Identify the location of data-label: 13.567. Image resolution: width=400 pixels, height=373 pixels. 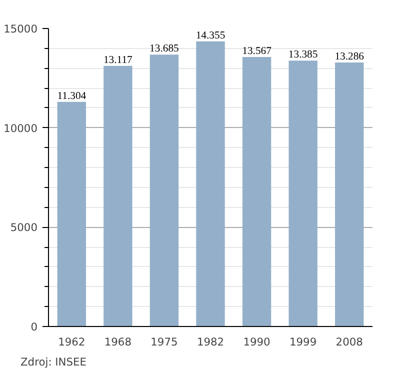
(257, 51).